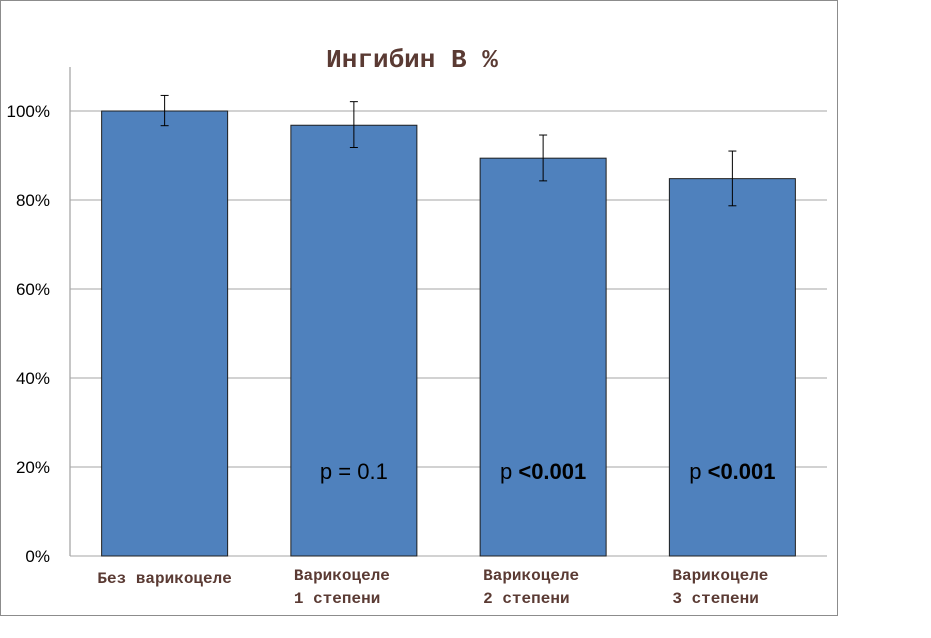 This screenshot has height=638, width=931. Describe the element at coordinates (531, 587) in the screenshot. I see `x-category-label: Варикоцеле 2 степени` at that location.